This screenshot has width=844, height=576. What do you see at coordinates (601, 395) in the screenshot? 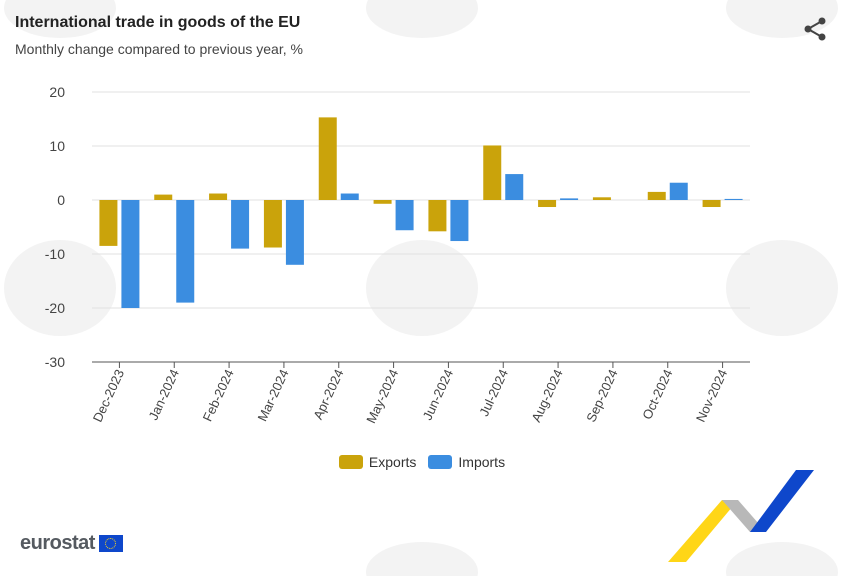
I see `x-tick-label: Sep-2024` at bounding box center [601, 395].